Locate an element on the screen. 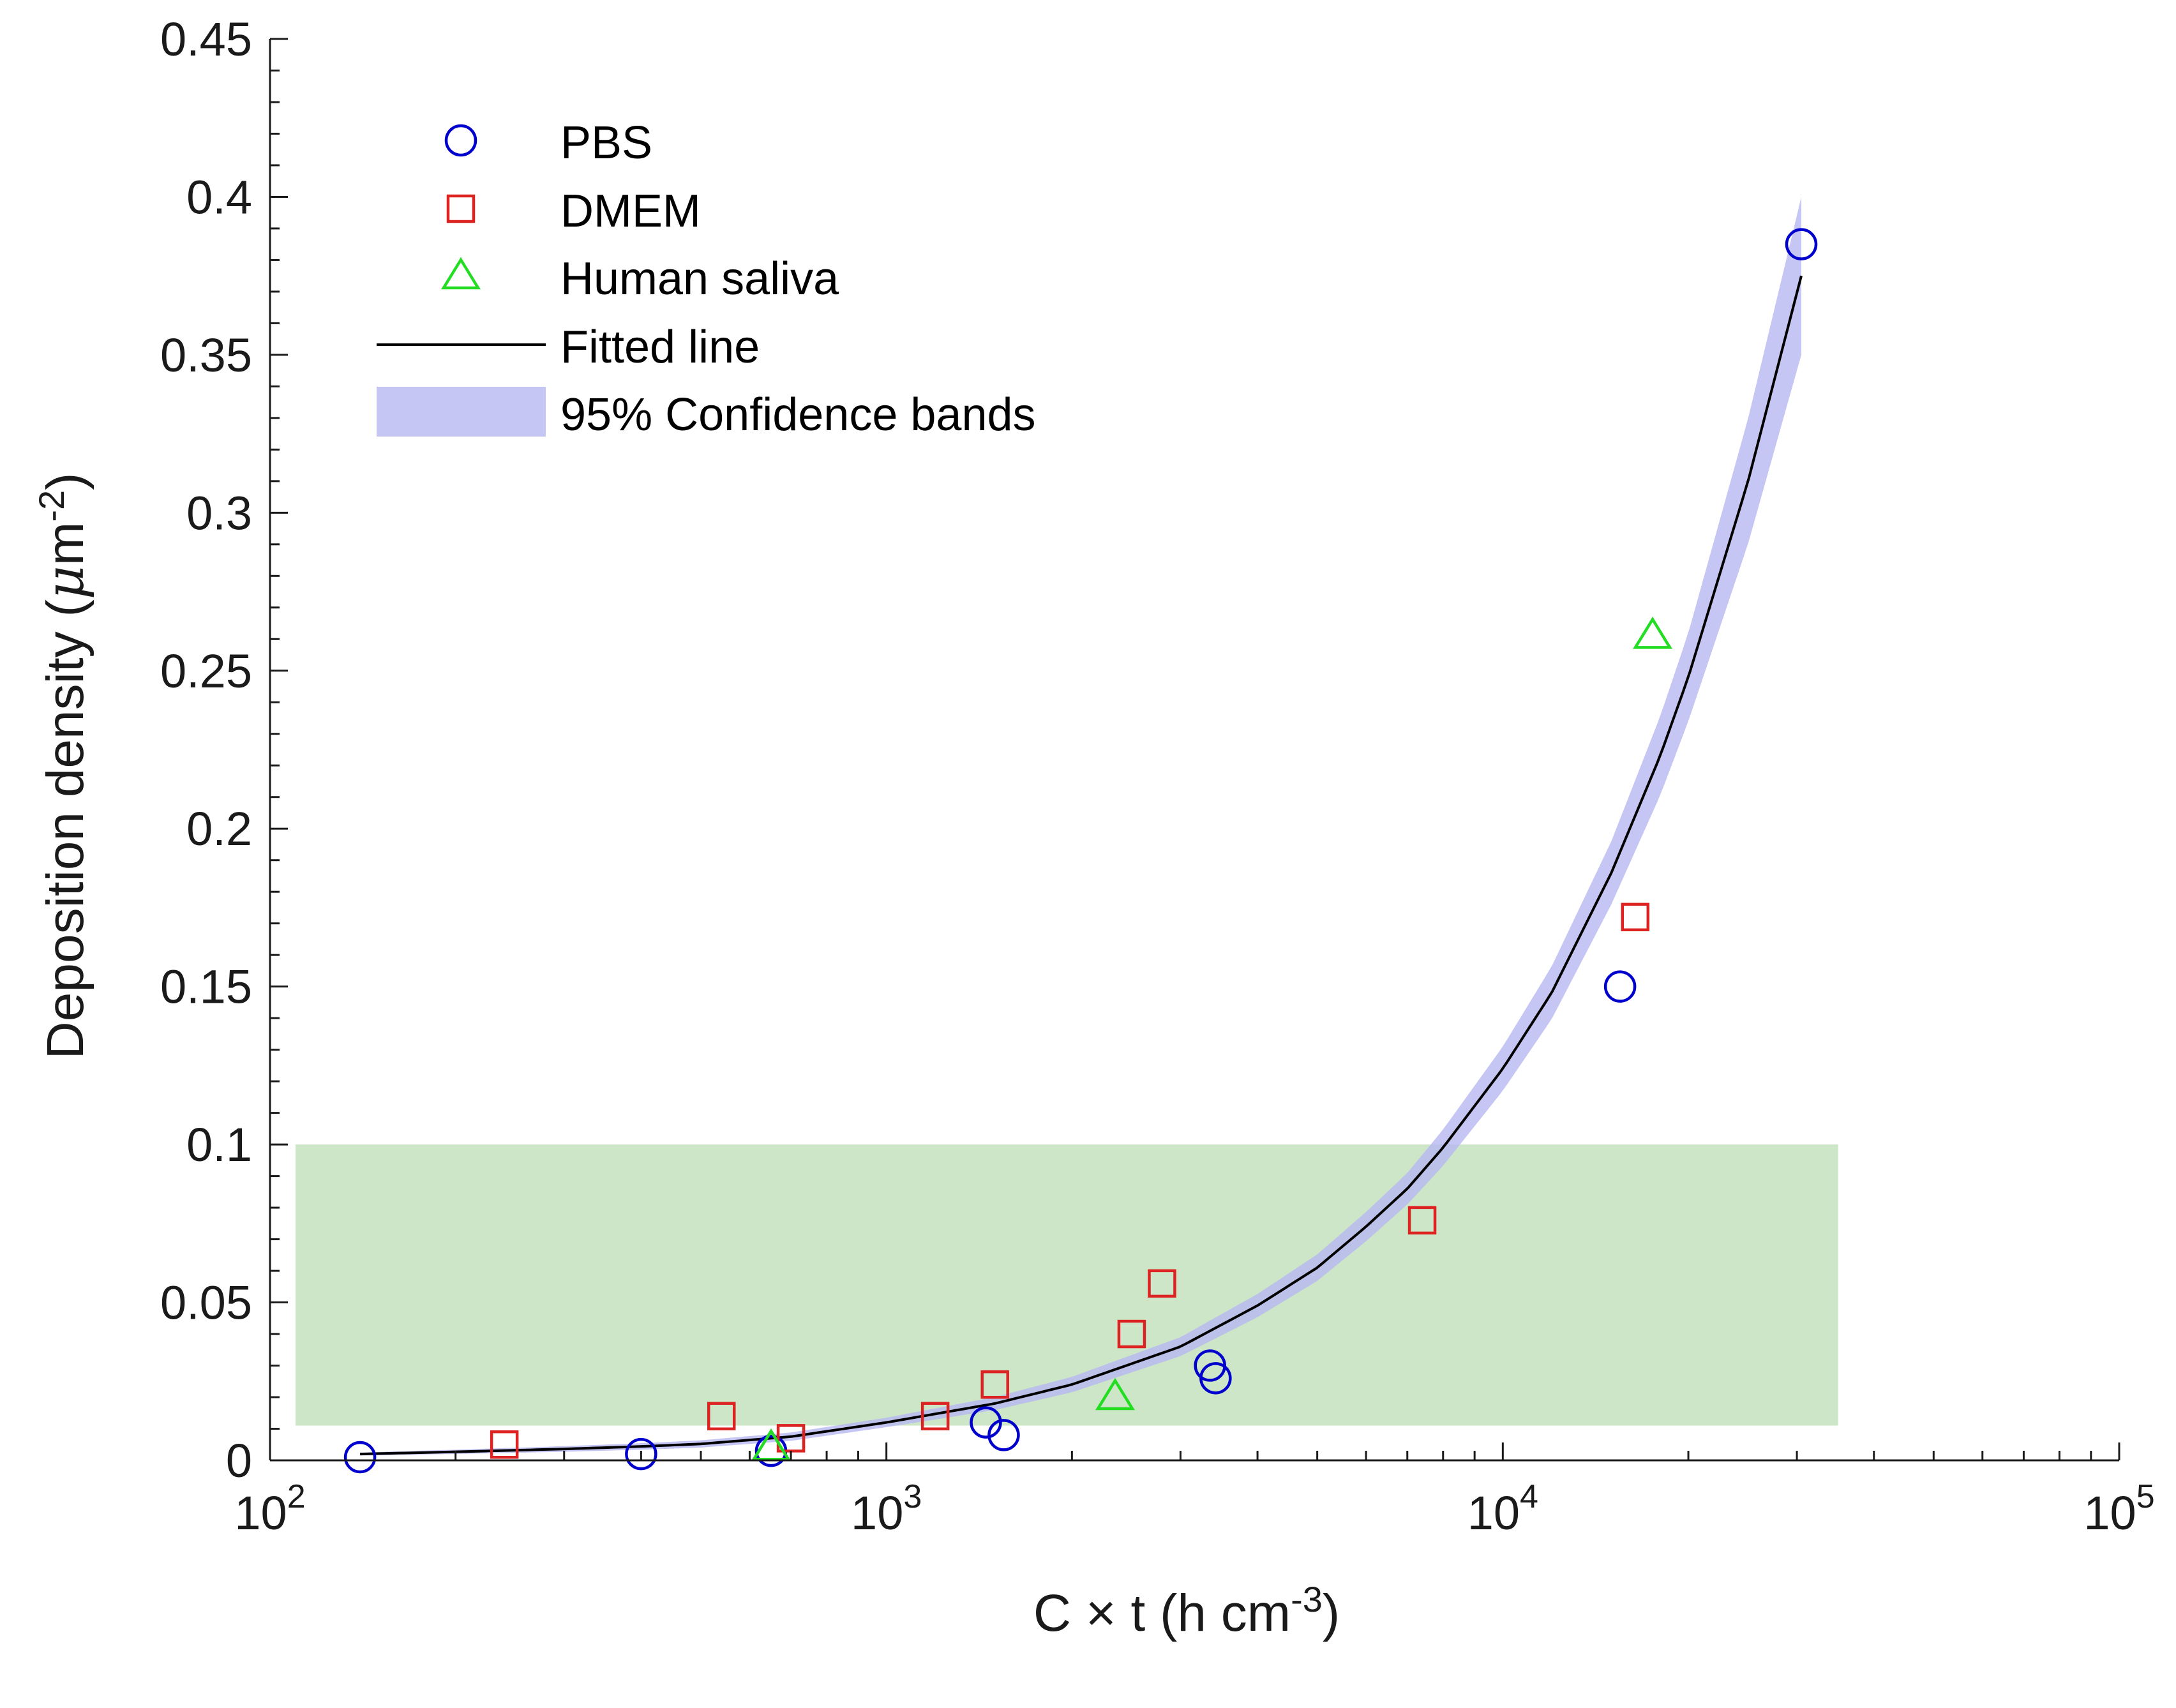 Image resolution: width=2176 pixels, height=1708 pixels. y-tick-label: 0.1 is located at coordinates (219, 1144).